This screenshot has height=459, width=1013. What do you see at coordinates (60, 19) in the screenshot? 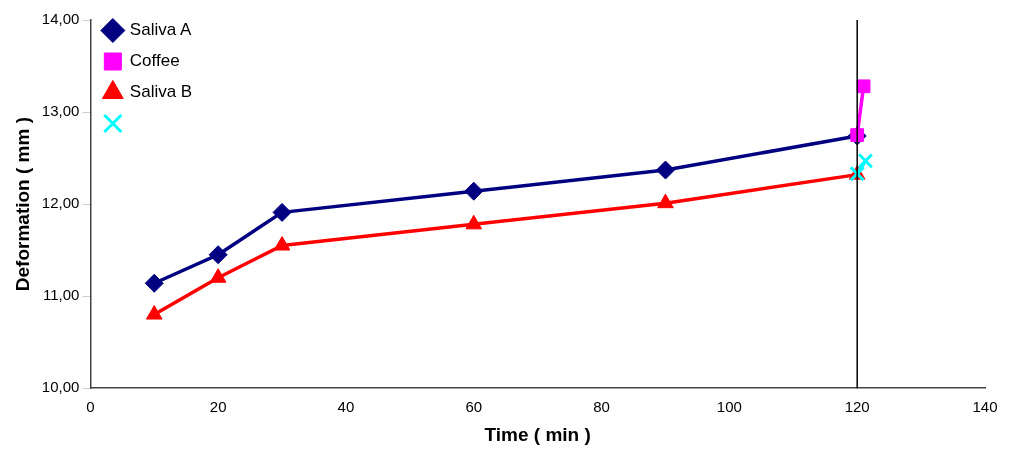
I see `y-tick-label: 14,00` at bounding box center [60, 19].